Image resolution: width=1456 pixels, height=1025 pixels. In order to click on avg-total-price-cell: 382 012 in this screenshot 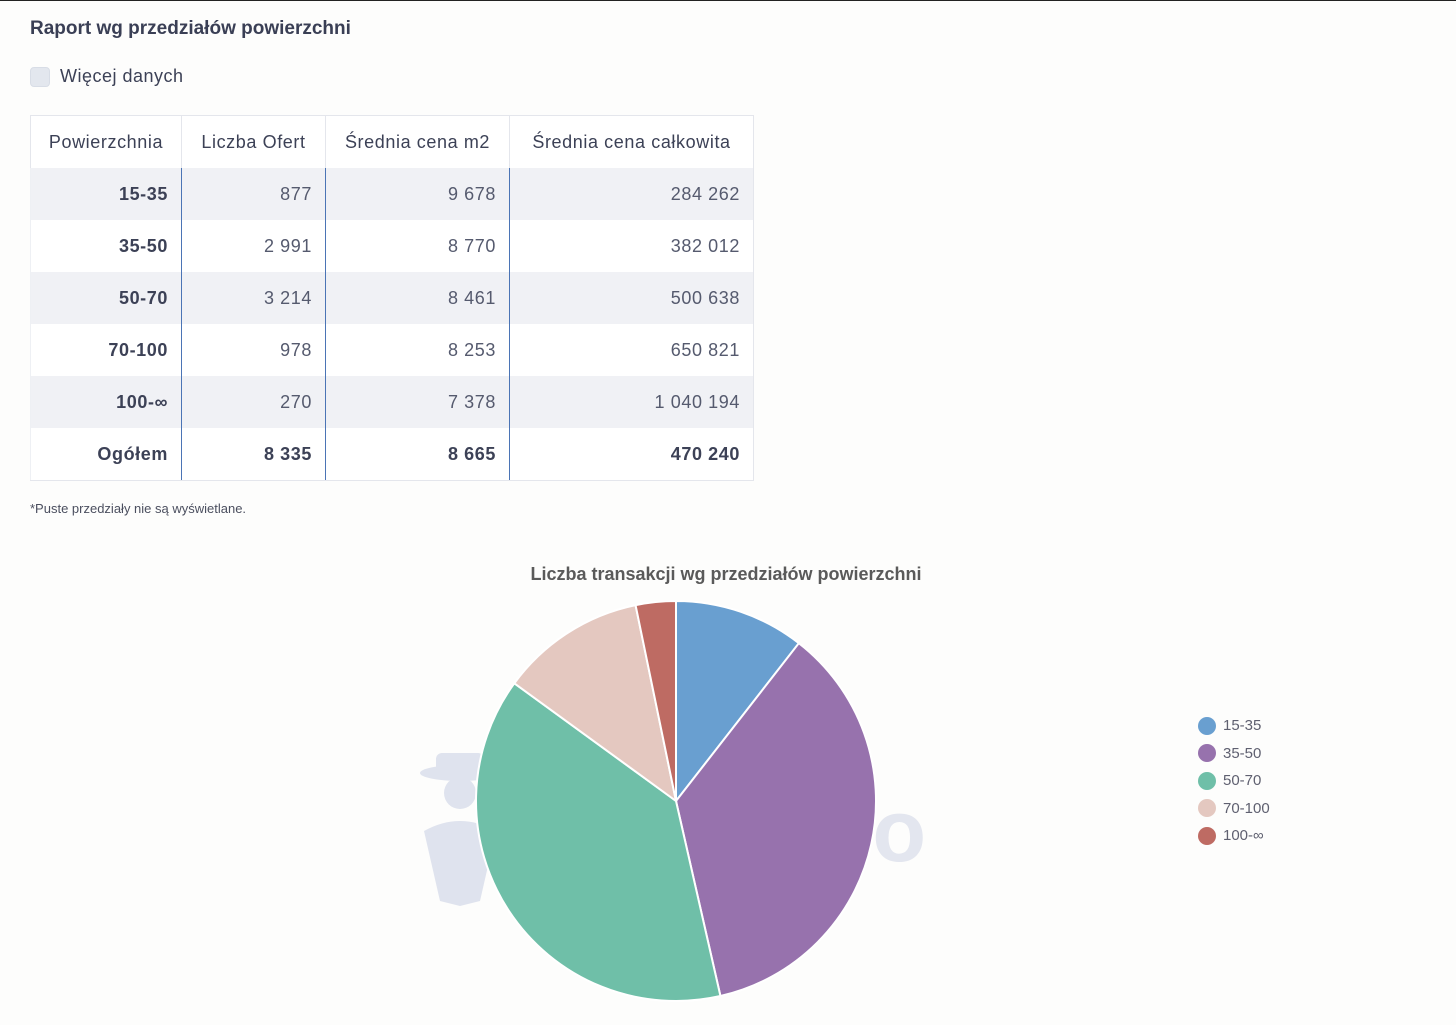, I will do `click(631, 246)`.